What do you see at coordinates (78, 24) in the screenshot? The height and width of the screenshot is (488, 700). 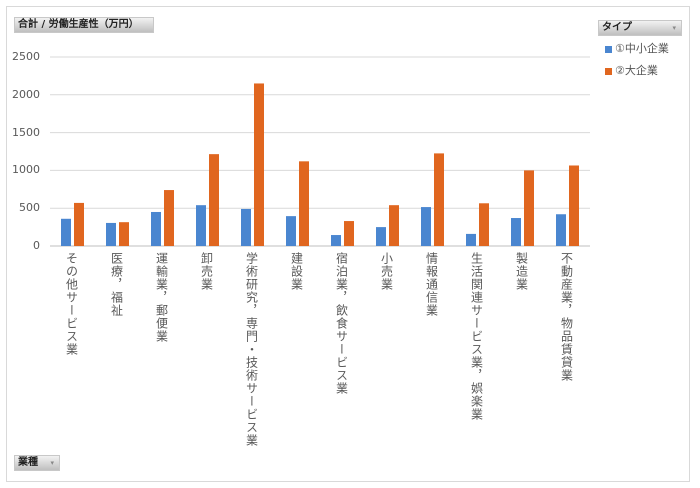 I see `value-field-label: 合計 / 労働生産性（万円）` at bounding box center [78, 24].